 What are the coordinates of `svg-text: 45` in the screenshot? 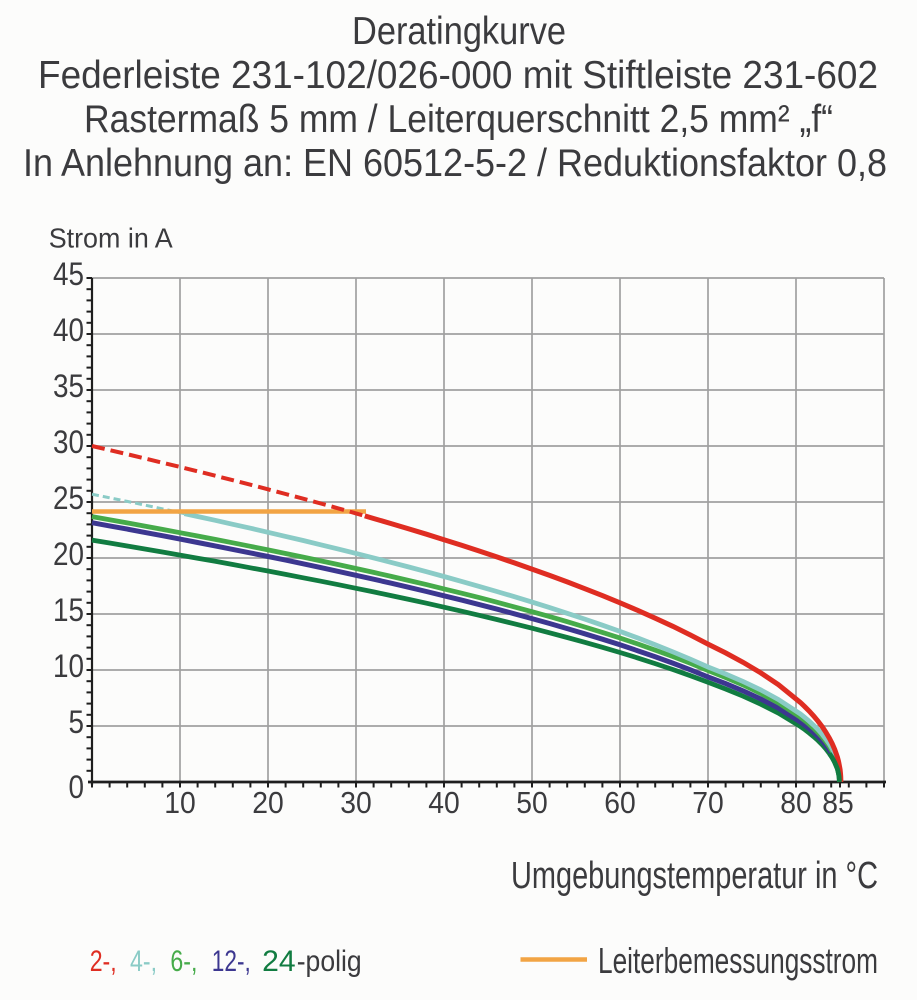 It's located at (68, 274).